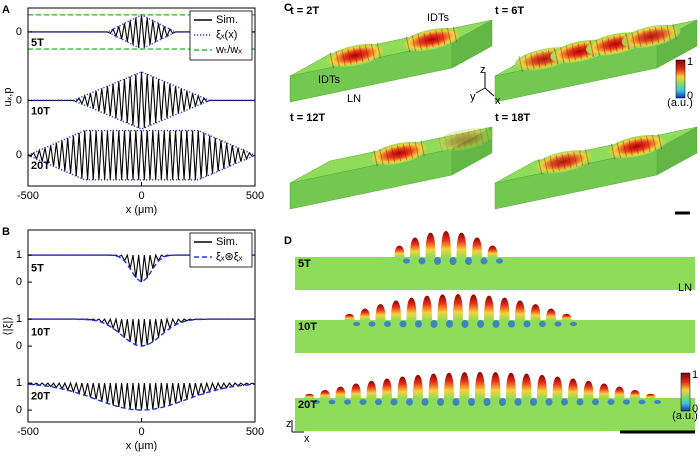  Describe the element at coordinates (489, 92) in the screenshot. I see `axis-arrow` at that location.